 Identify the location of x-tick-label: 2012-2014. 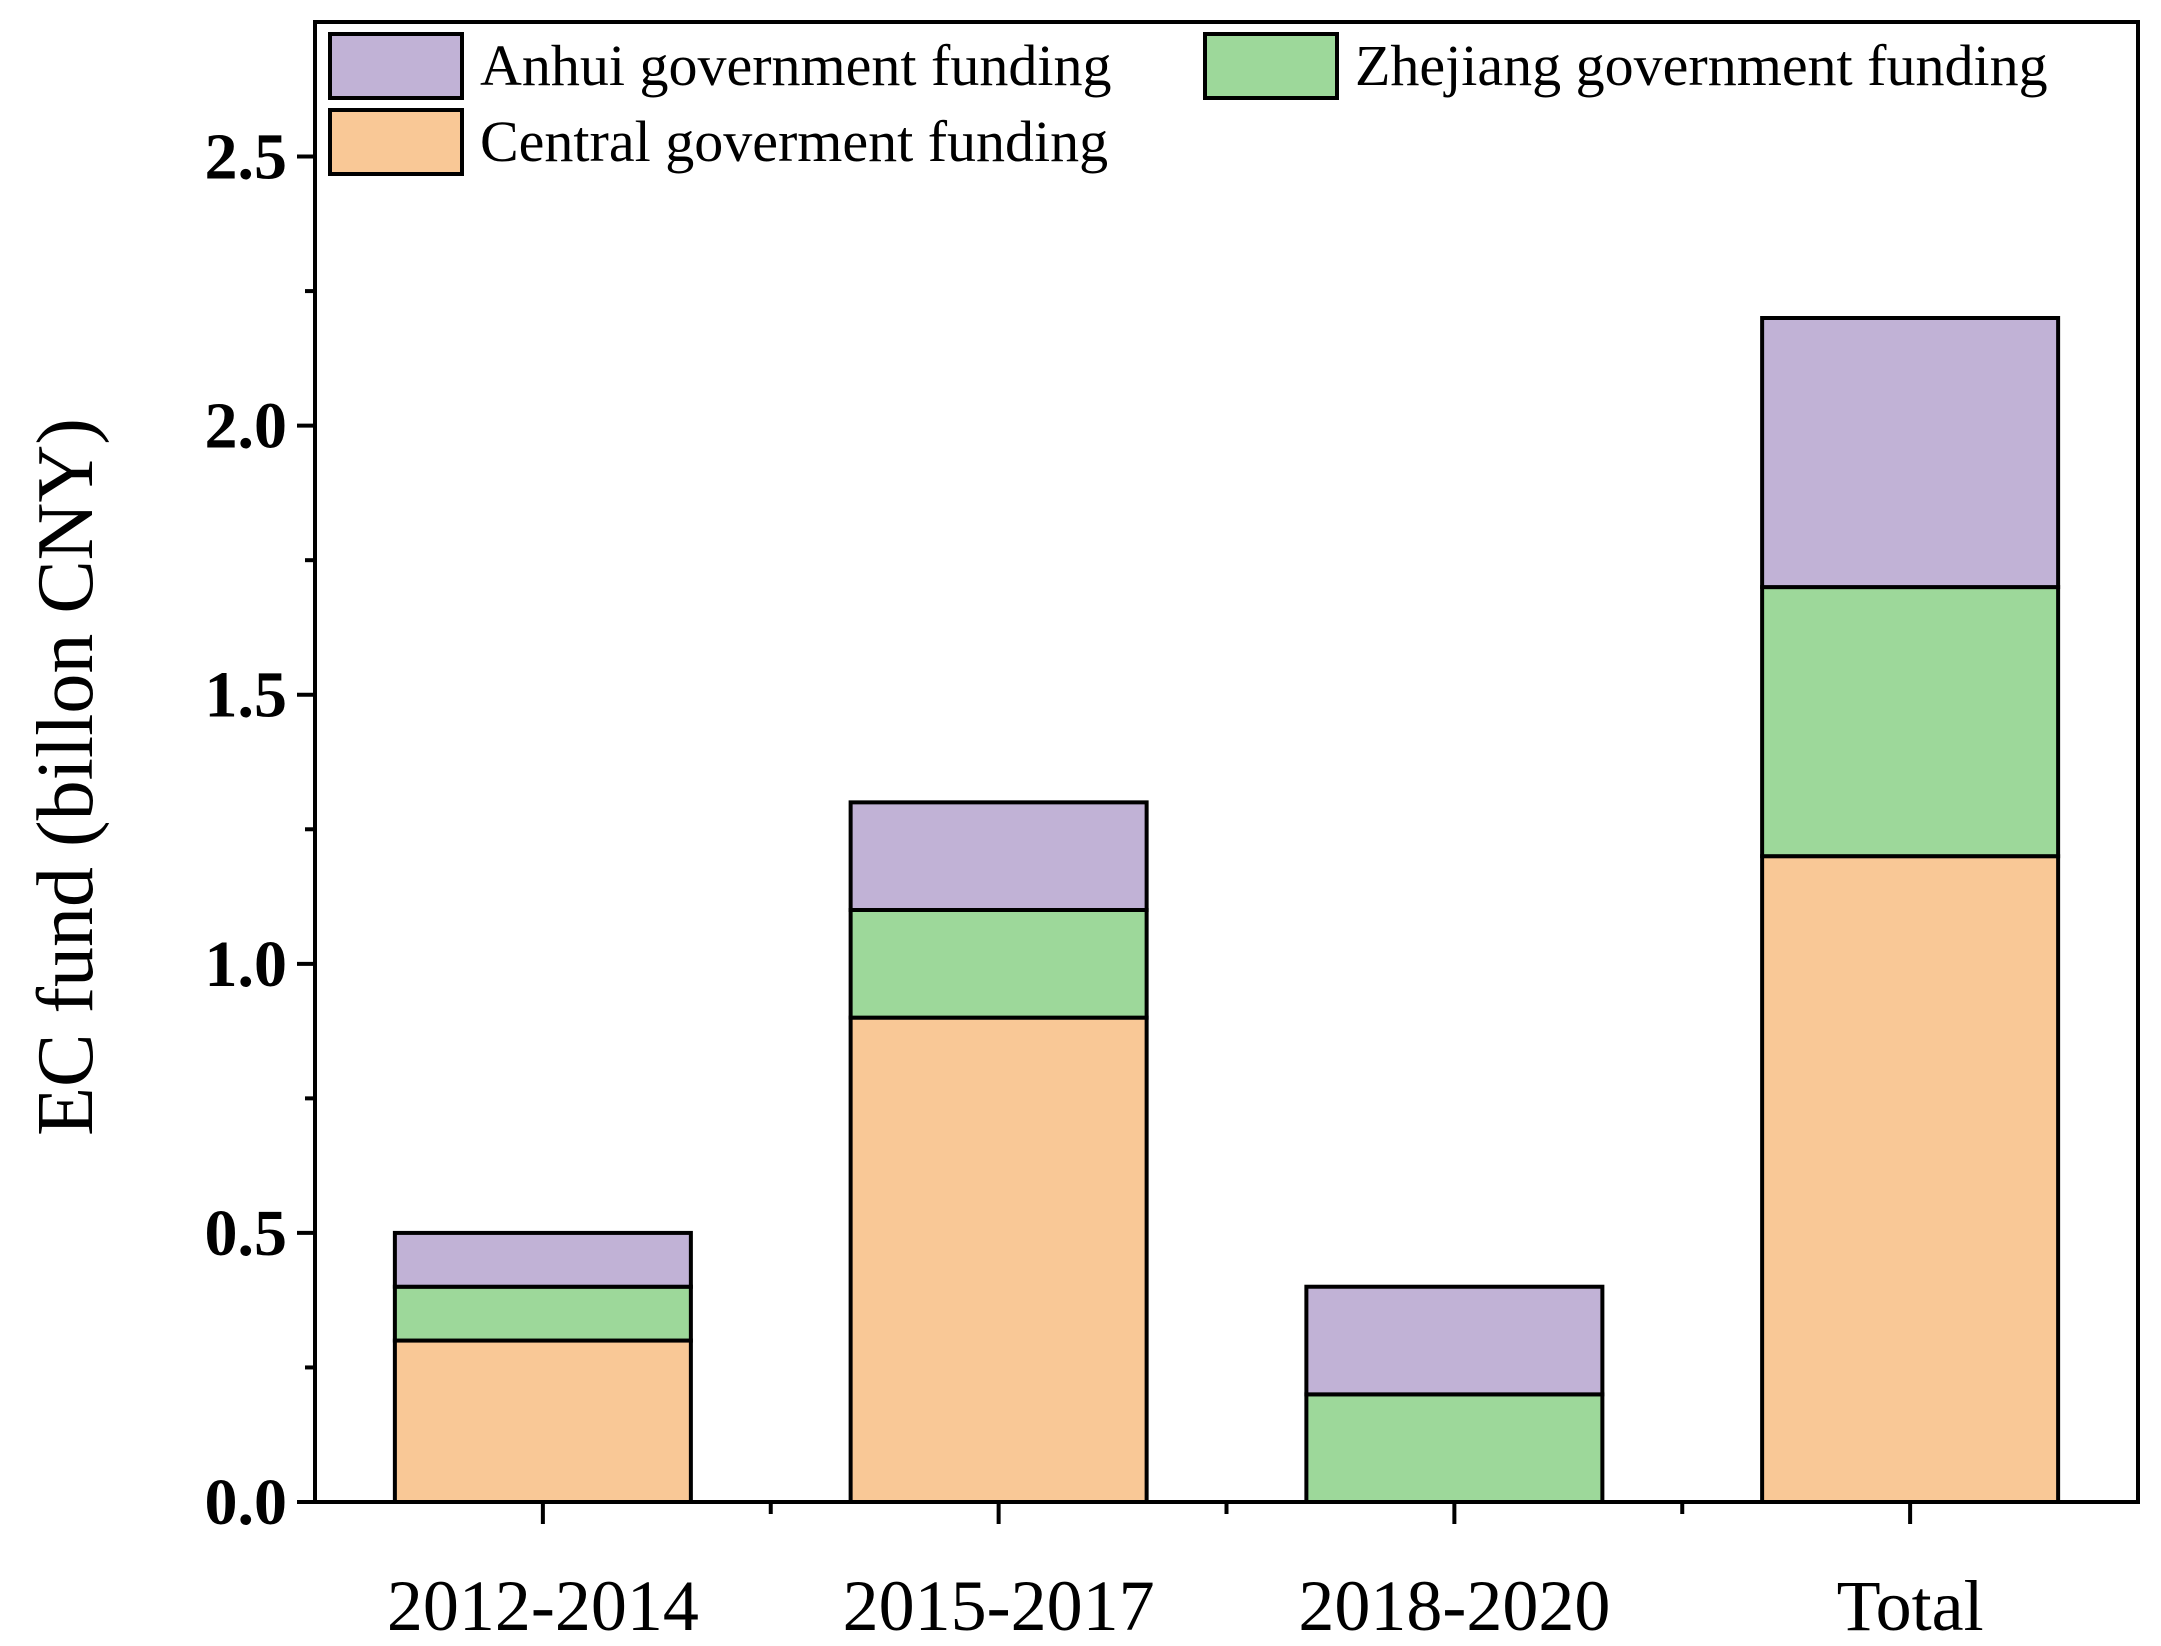
(543, 1606).